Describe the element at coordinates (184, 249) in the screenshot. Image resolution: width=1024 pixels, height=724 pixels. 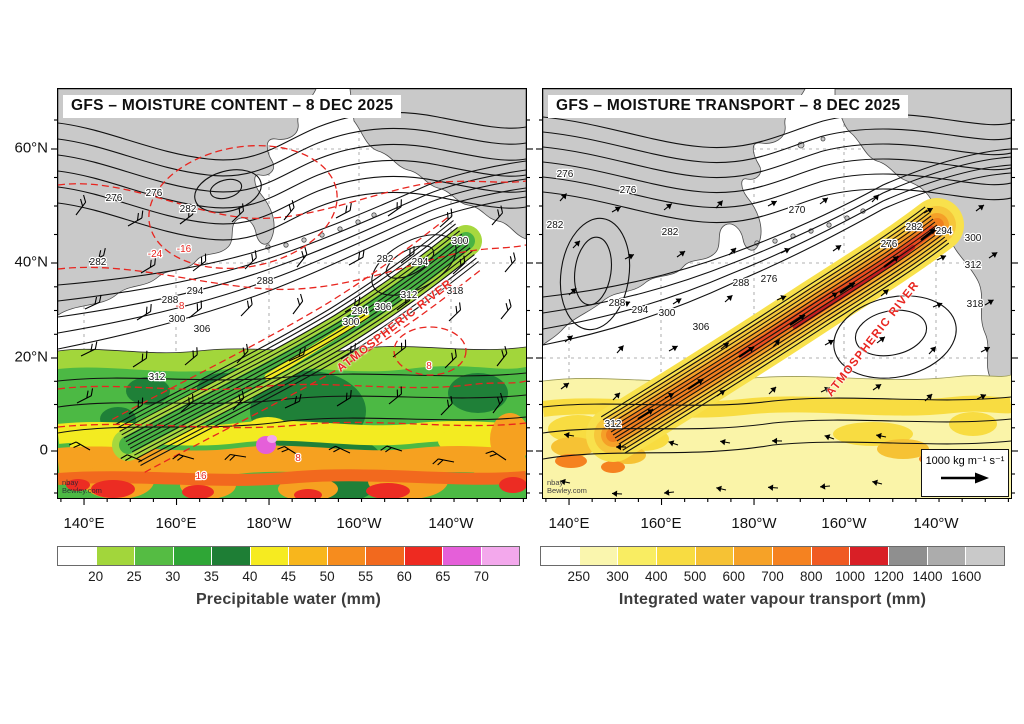
I see `red-contour-label: -16` at that location.